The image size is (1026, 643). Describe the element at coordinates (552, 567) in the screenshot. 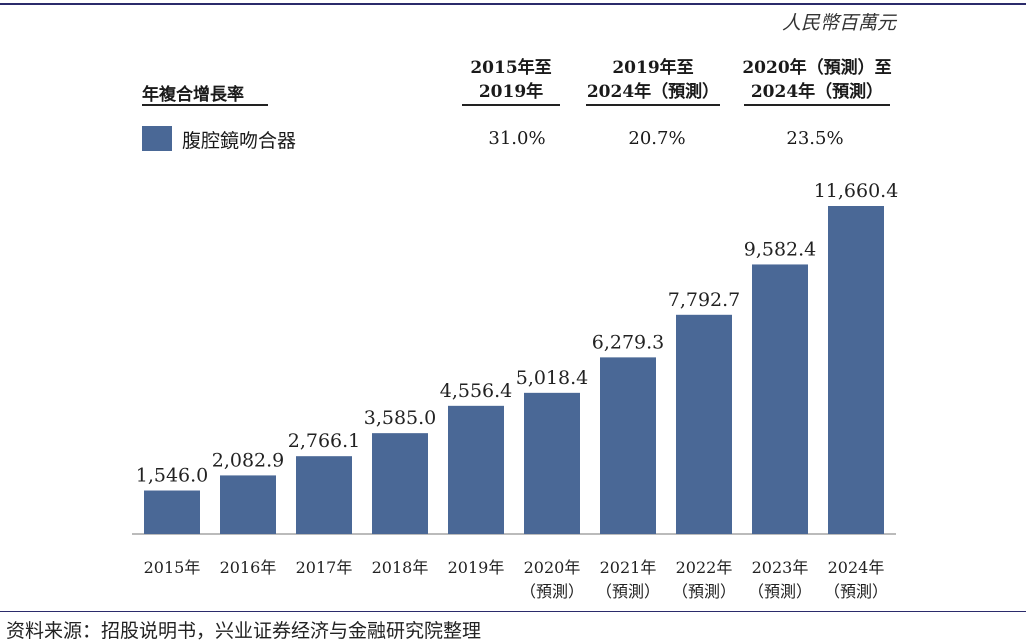

I see `x-tick-label: 2020年` at that location.